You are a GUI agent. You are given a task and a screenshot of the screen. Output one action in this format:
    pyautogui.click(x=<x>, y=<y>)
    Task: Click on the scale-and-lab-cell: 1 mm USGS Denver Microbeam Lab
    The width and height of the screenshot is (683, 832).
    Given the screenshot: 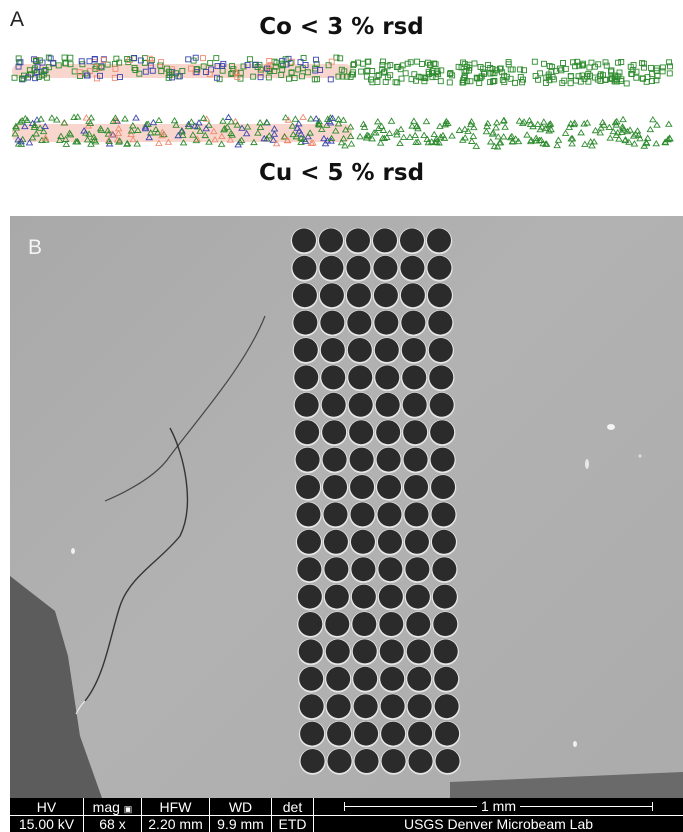 What is the action you would take?
    pyautogui.click(x=498, y=815)
    